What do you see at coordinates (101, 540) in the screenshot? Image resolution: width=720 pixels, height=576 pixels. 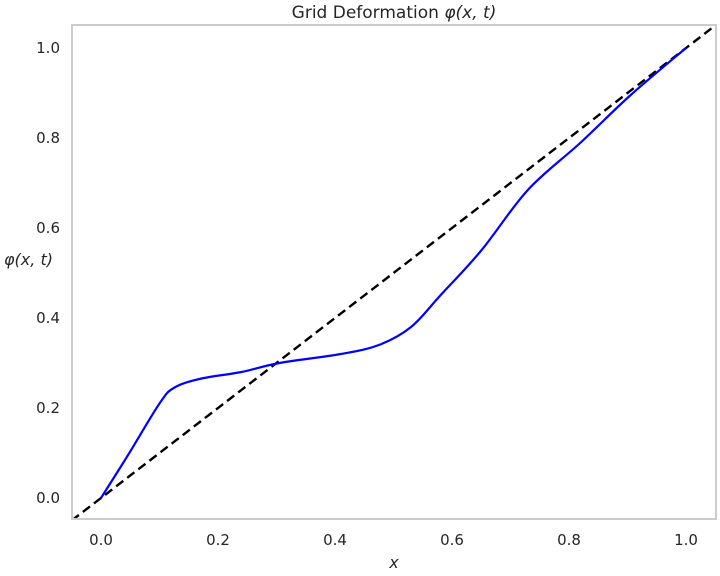 I see `x-tick-label: 0.0` at bounding box center [101, 540].